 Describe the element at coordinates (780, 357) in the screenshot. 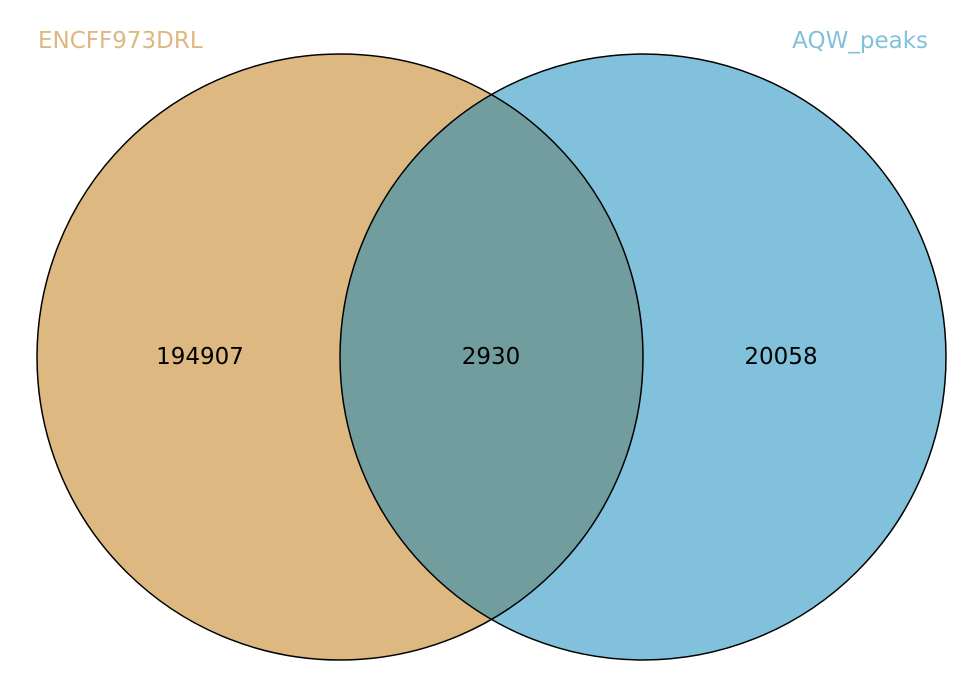

I see `count-right-only: 20058` at that location.